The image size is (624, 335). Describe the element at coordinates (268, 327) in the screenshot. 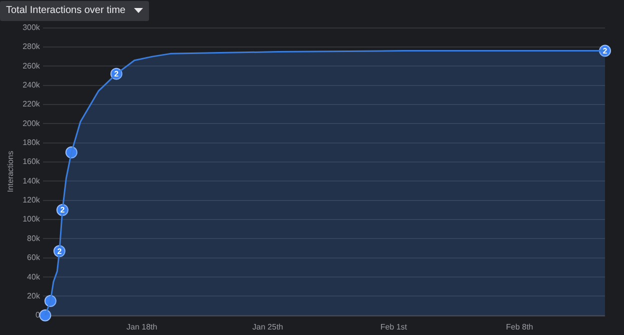

I see `x-tick-label: Jan 25th` at that location.